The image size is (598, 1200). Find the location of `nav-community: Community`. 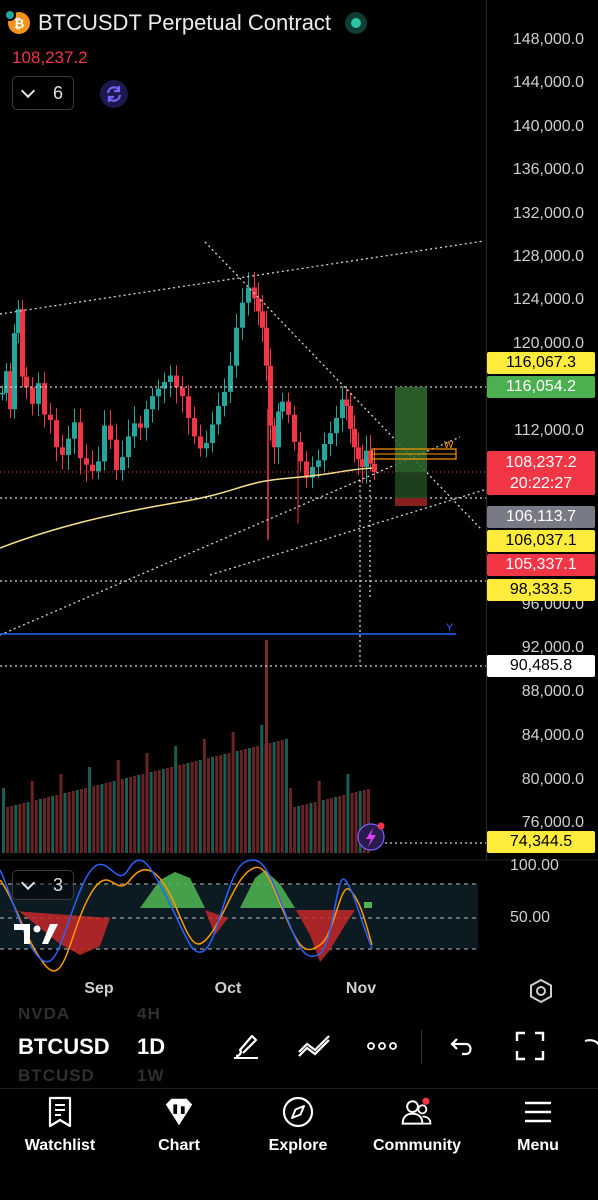

nav-community: Community is located at coordinates (417, 1129).